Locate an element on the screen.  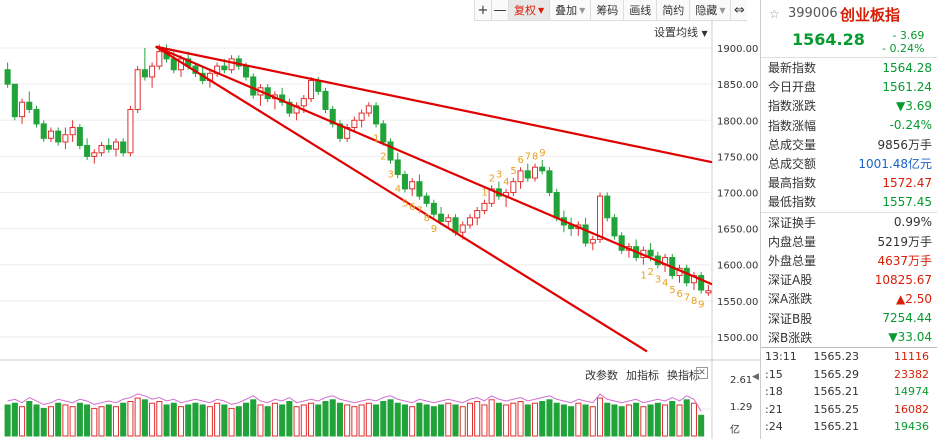
stat-label: 最低指数 is located at coordinates (792, 202).